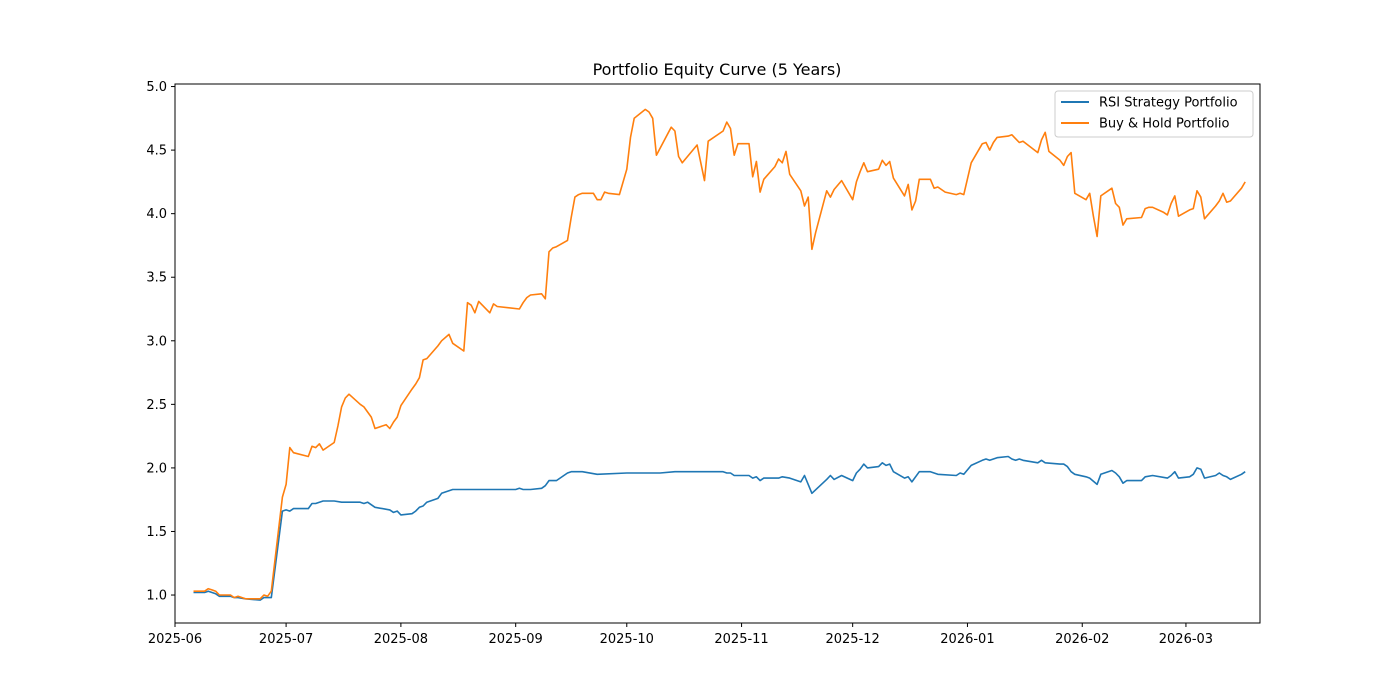  I want to click on legend-box, so click(1154, 114).